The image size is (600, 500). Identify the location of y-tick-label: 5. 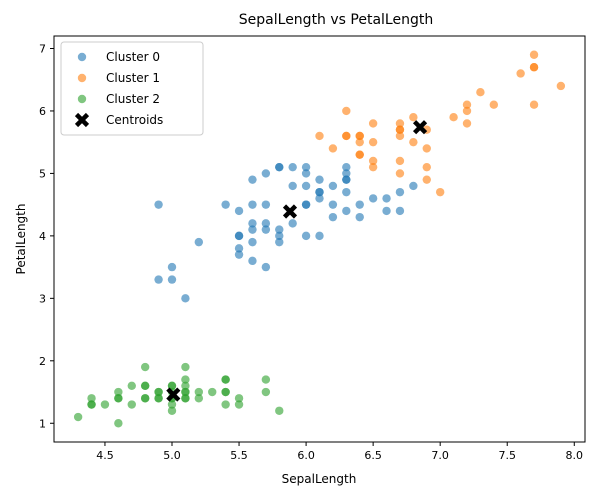
(42, 173).